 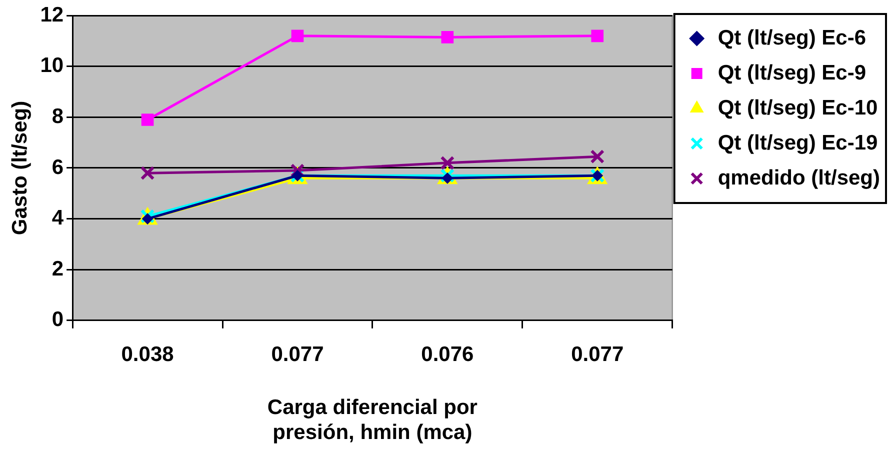 I want to click on y-tick-label: 0, so click(x=58, y=320).